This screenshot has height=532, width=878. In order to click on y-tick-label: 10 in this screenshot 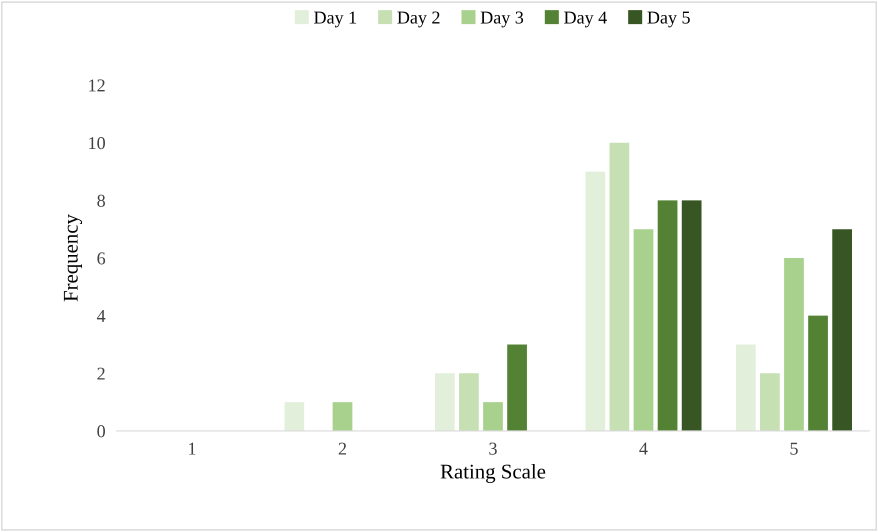, I will do `click(97, 143)`.